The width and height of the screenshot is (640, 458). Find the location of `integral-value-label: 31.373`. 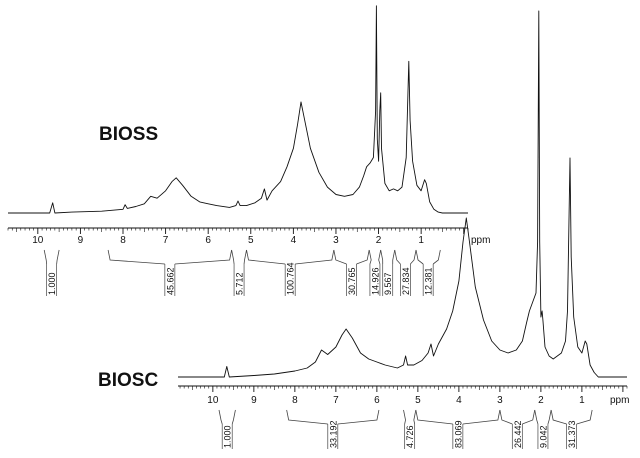

integral-value-label: 31.373 is located at coordinates (572, 434).